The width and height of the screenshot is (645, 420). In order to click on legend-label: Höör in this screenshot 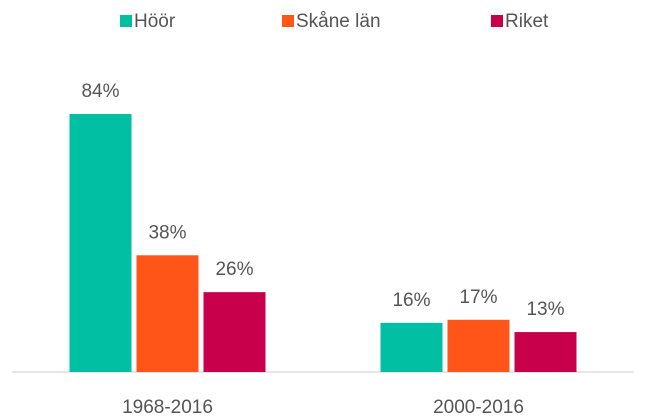, I will do `click(155, 21)`.